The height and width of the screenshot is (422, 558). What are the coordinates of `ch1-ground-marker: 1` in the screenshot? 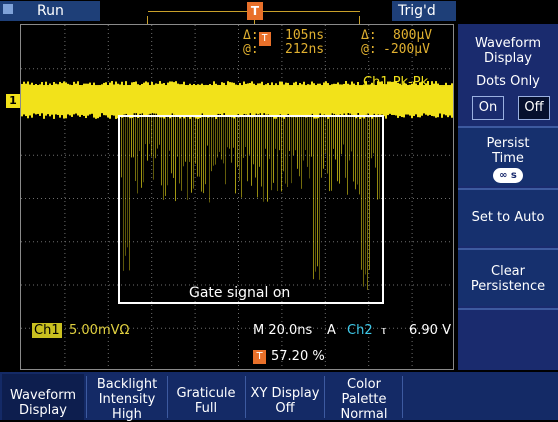 It's located at (13, 101).